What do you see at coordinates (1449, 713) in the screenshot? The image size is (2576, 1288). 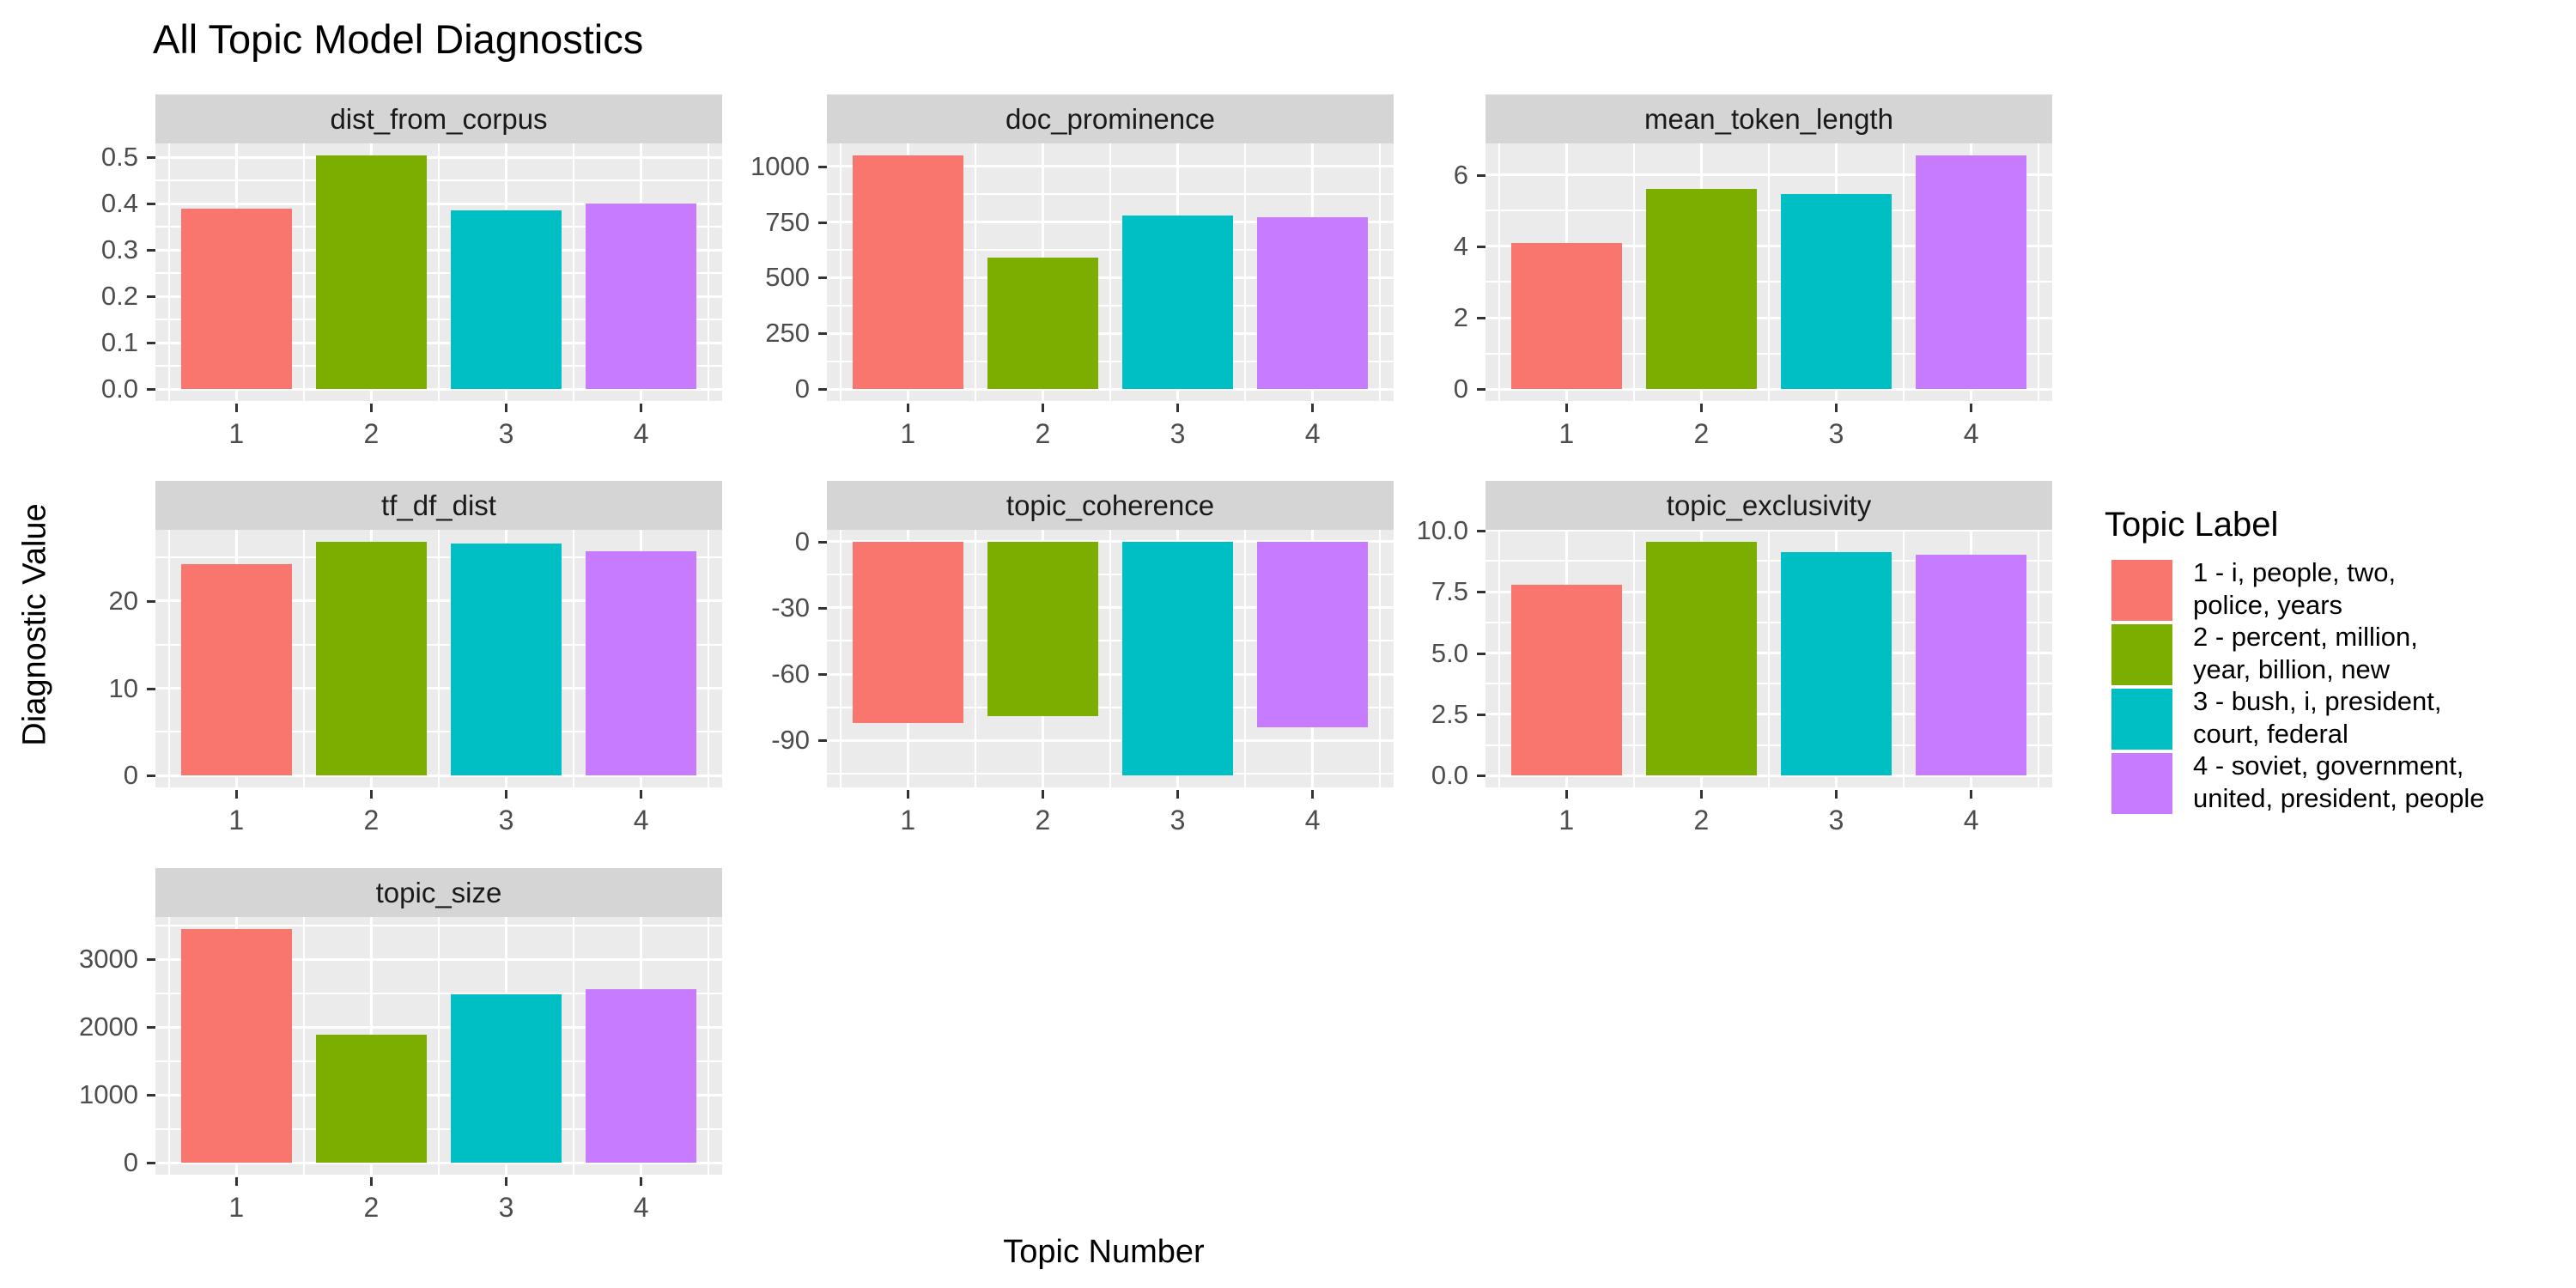 I see `y-tick-label: 2.5` at bounding box center [1449, 713].